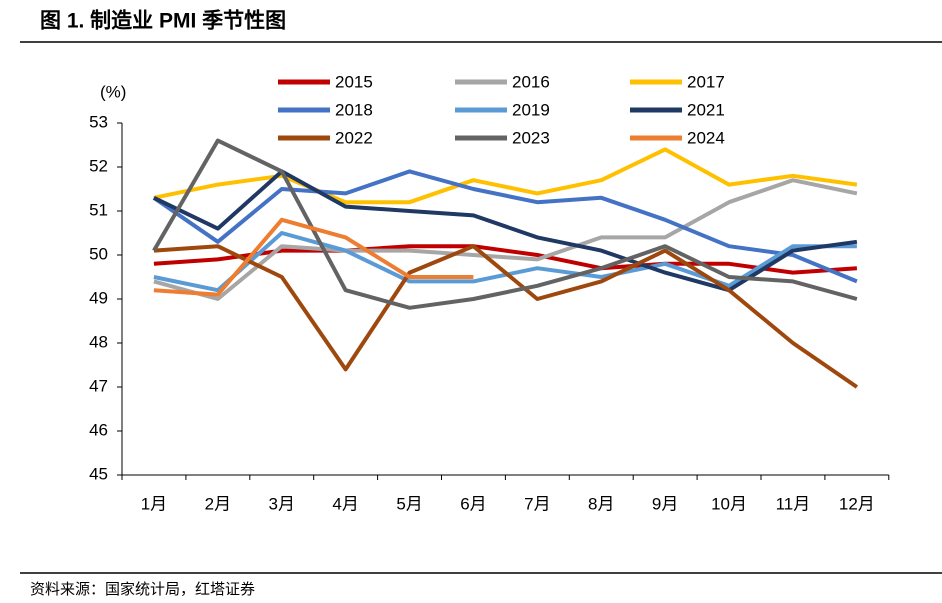 This screenshot has height=603, width=942. I want to click on x-tick-label: 6月, so click(473, 503).